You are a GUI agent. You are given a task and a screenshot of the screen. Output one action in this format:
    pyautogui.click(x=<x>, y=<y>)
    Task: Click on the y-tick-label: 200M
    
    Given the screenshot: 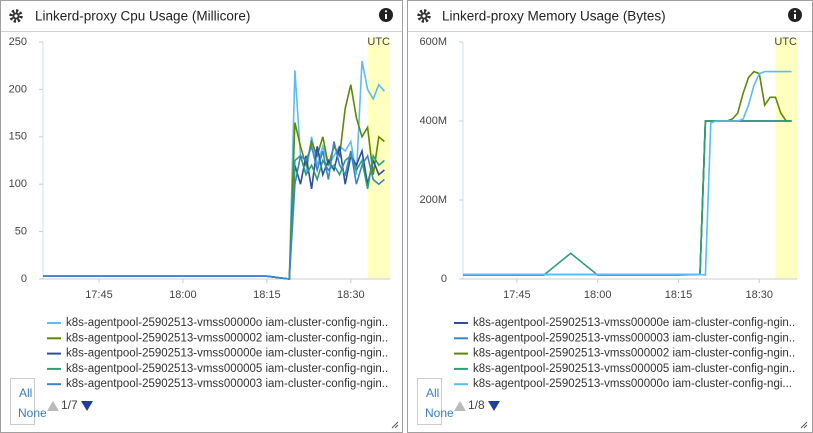 What is the action you would take?
    pyautogui.click(x=433, y=200)
    